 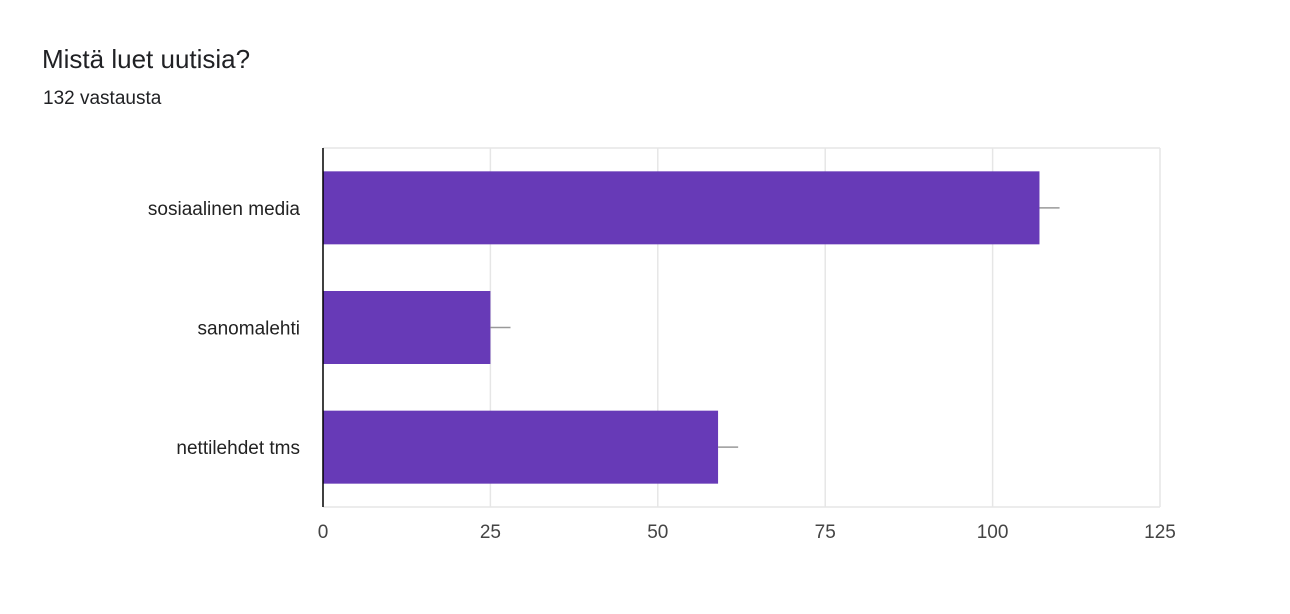 I want to click on chart-title: Mistä luet uutisia?, so click(x=146, y=59).